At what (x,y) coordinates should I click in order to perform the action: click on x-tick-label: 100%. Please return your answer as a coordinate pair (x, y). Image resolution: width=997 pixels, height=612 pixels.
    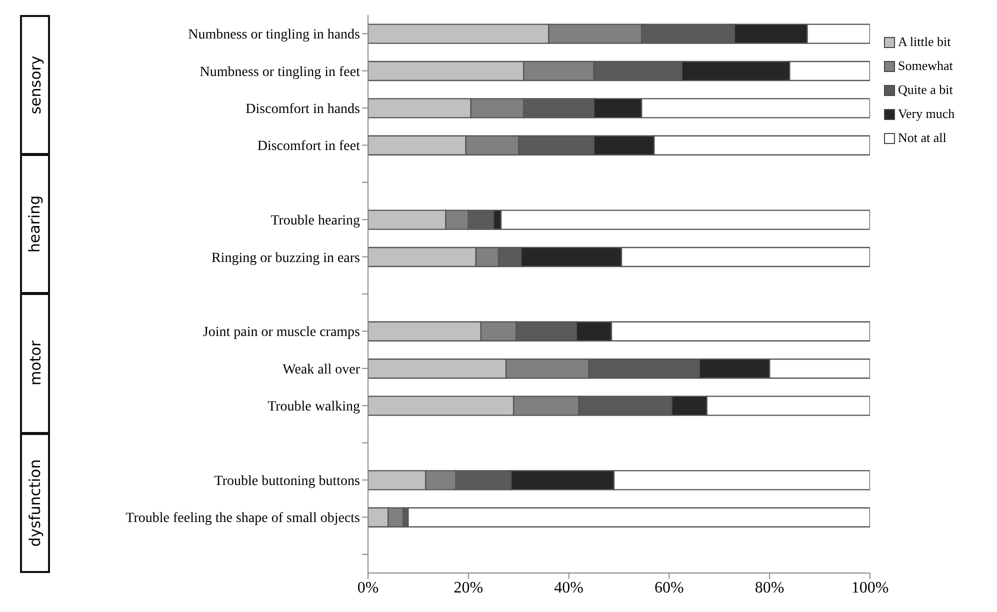
    Looking at the image, I should click on (870, 587).